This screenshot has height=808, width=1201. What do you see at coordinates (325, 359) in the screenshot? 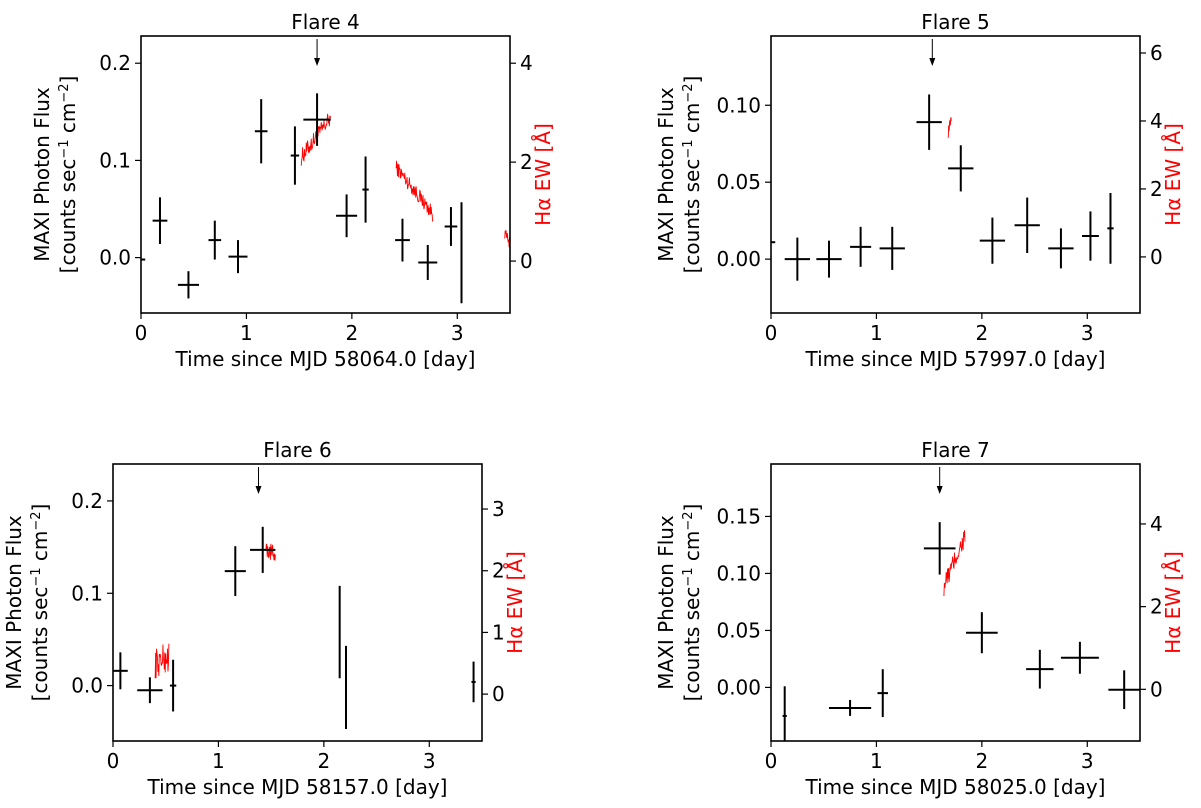
I see `x-axis-label: Time since MJD 58064.0 [day]` at bounding box center [325, 359].